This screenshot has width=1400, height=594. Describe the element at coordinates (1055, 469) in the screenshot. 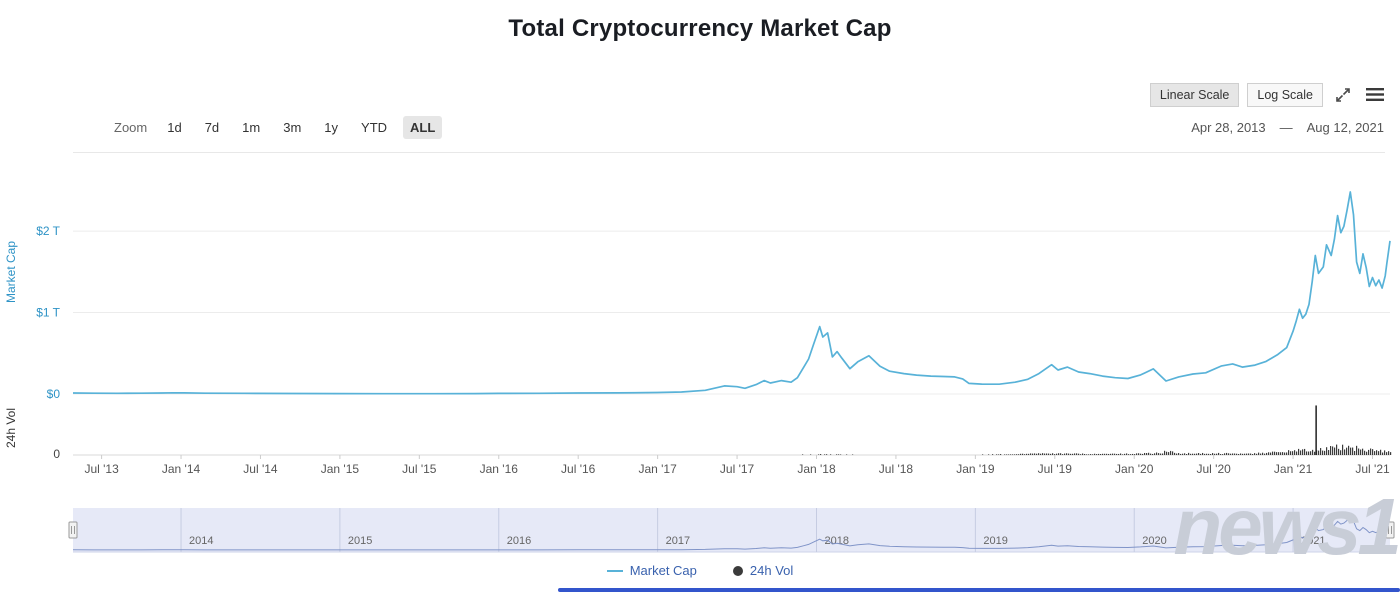

I see `x-axis-label: Jul '19` at that location.